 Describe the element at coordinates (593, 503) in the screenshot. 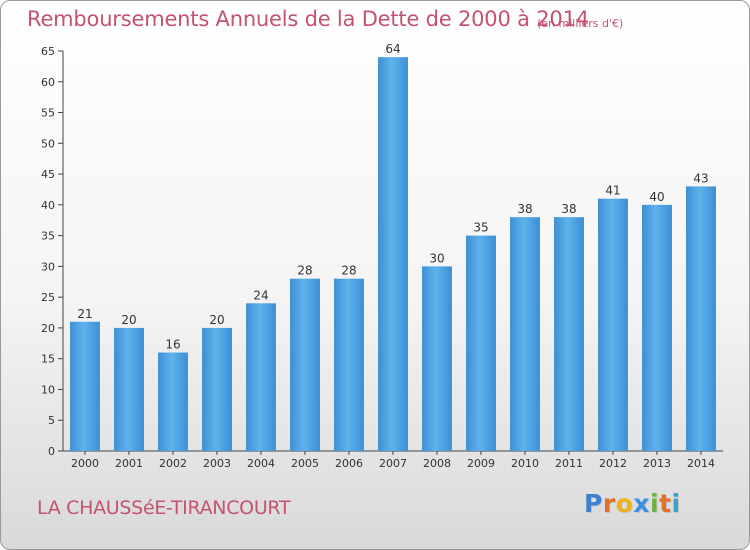

I see `logo-letter: P` at that location.